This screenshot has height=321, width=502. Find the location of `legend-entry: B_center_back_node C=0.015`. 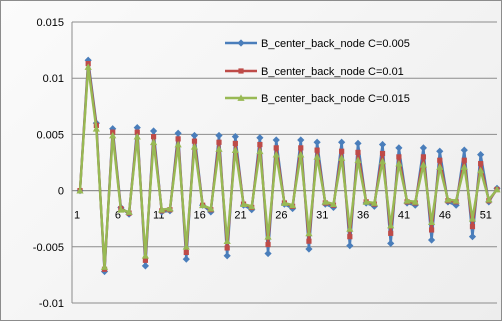

legend-entry: B_center_back_node C=0.015 is located at coordinates (335, 99).